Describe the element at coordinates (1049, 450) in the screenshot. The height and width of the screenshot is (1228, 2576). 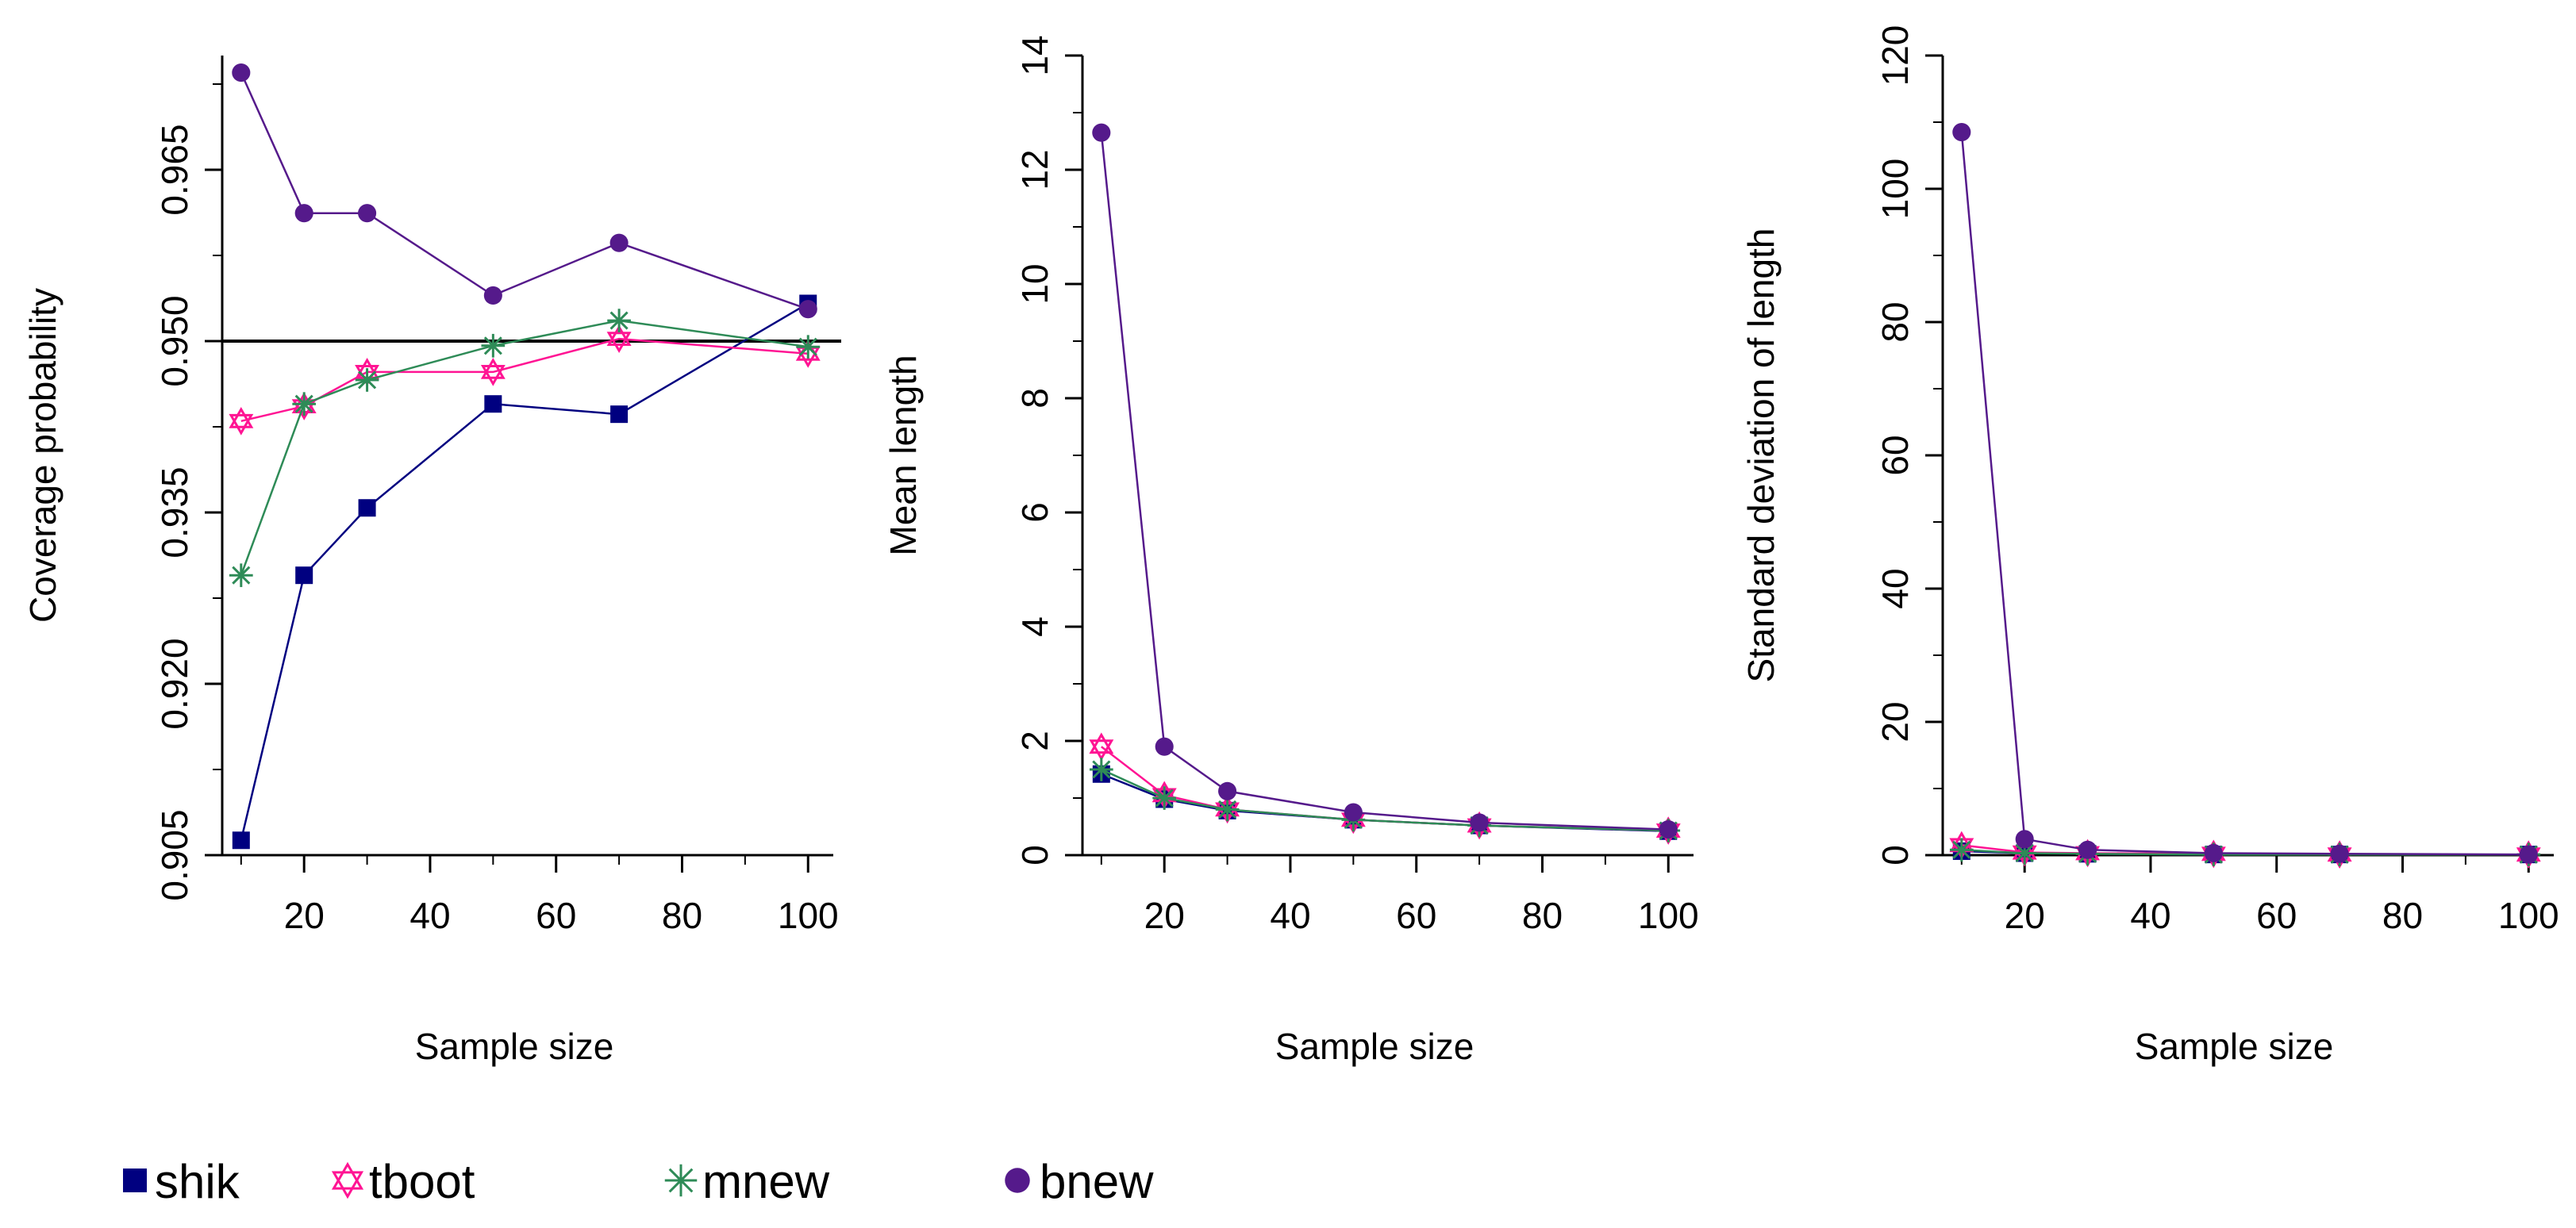
I see `mean-length-y-axis: 0 2 4 6 8 10 12 14` at that location.